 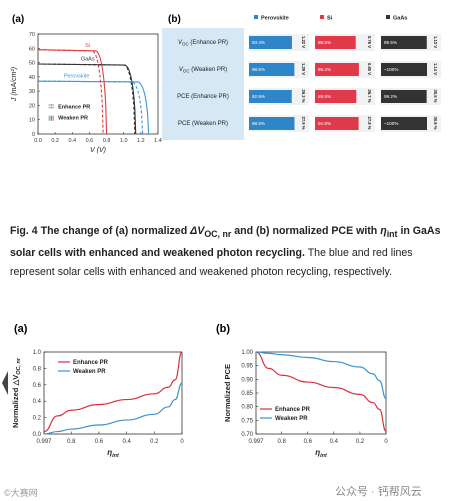 What do you see at coordinates (258, 69) in the screenshot?
I see `table-cell-percent: 98.6%` at bounding box center [258, 69].